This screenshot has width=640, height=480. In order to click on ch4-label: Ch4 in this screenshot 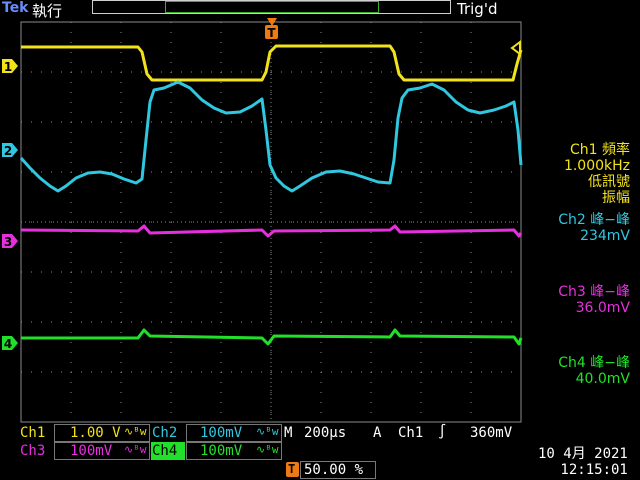, I will do `click(165, 451)`.